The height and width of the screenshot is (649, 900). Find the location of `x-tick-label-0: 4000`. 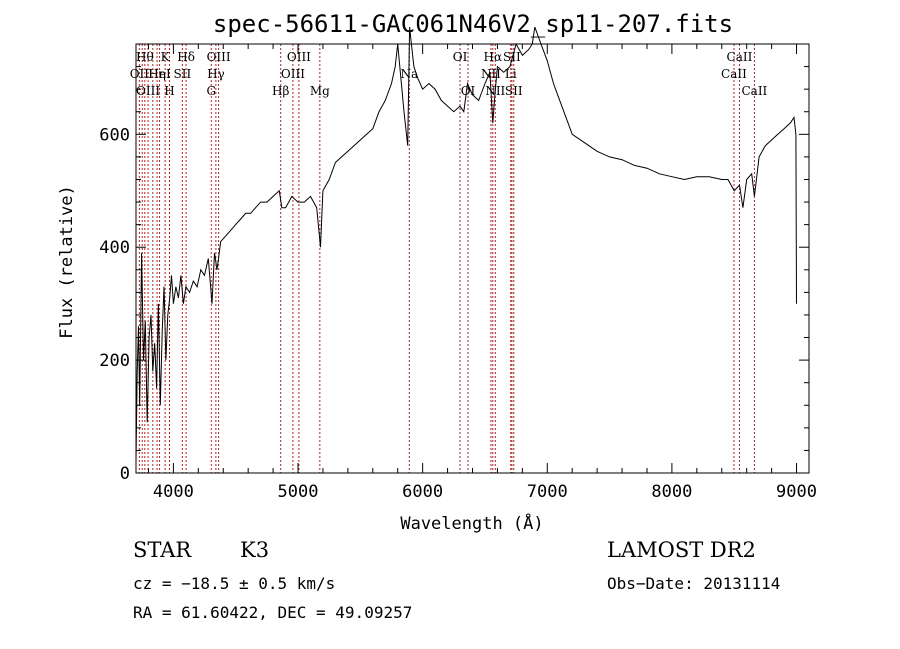

x-tick-label-0: 4000 is located at coordinates (173, 492).